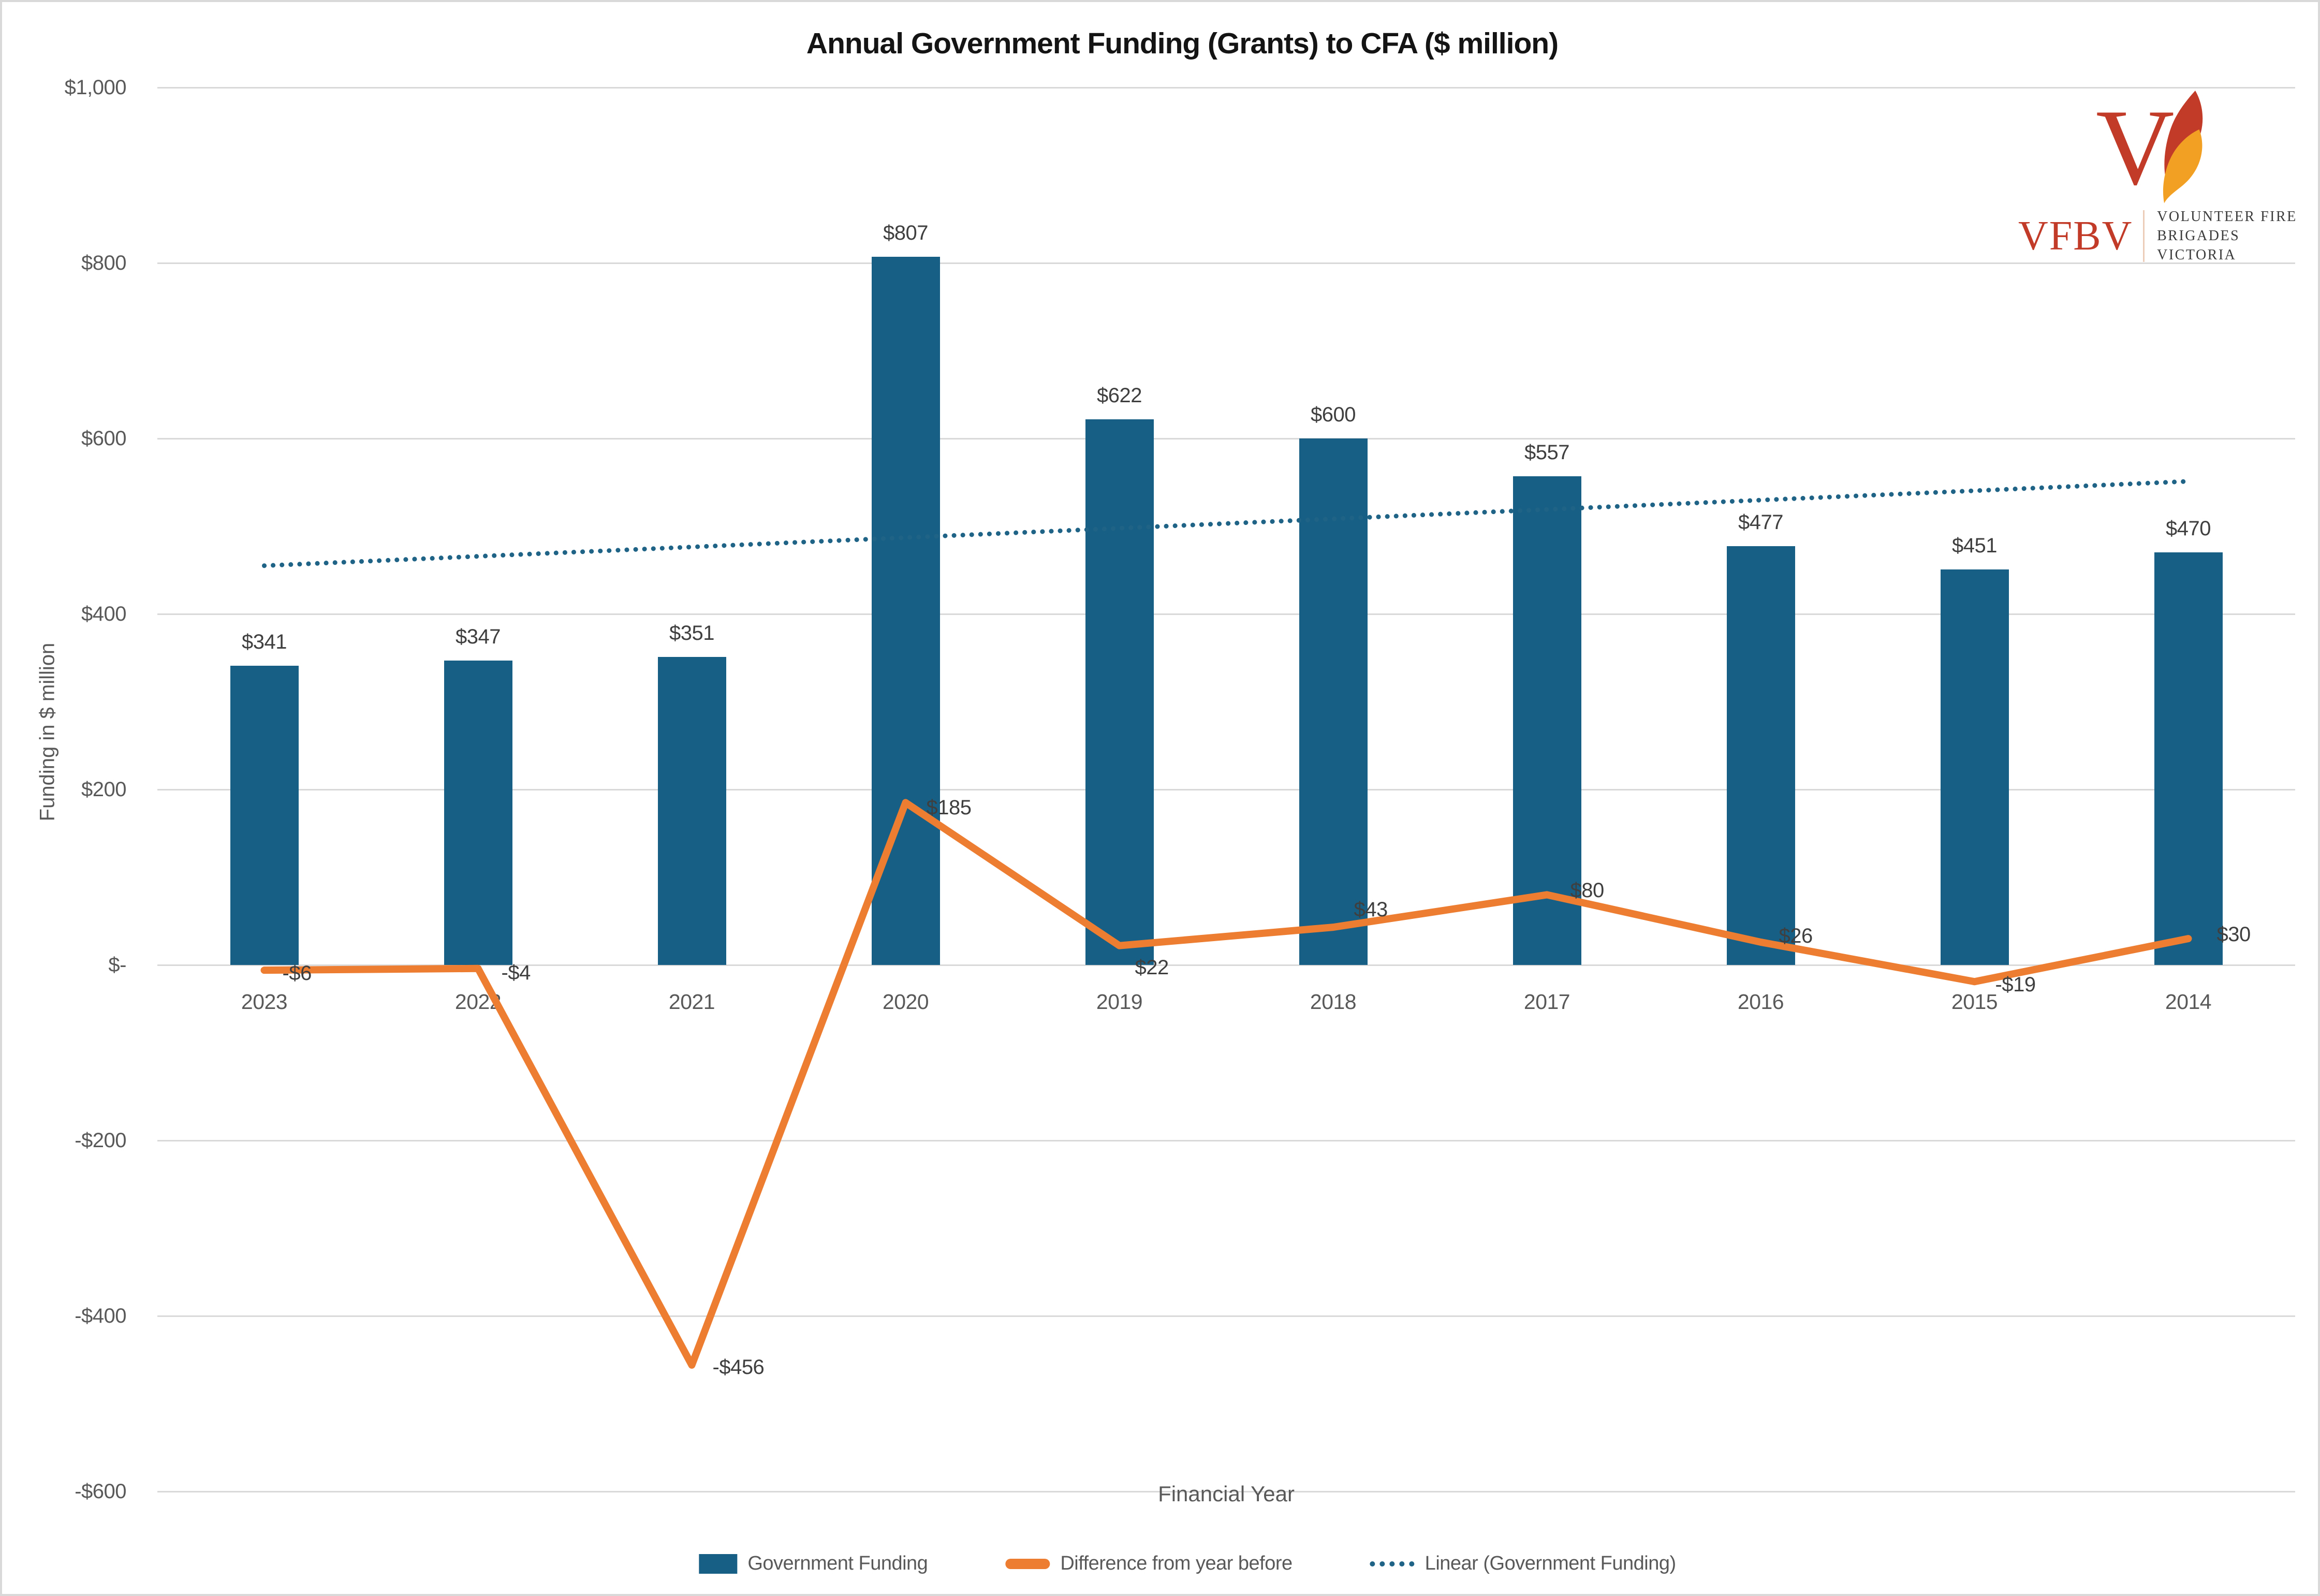  I want to click on x-tick-label: 2018, so click(1334, 1002).